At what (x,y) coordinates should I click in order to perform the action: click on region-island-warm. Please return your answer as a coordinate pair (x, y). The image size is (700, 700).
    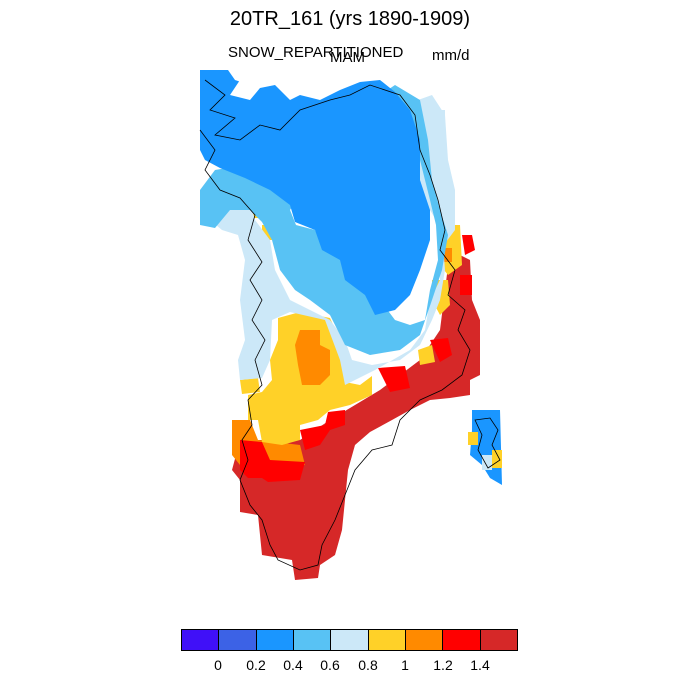
    Looking at the image, I should click on (485, 450).